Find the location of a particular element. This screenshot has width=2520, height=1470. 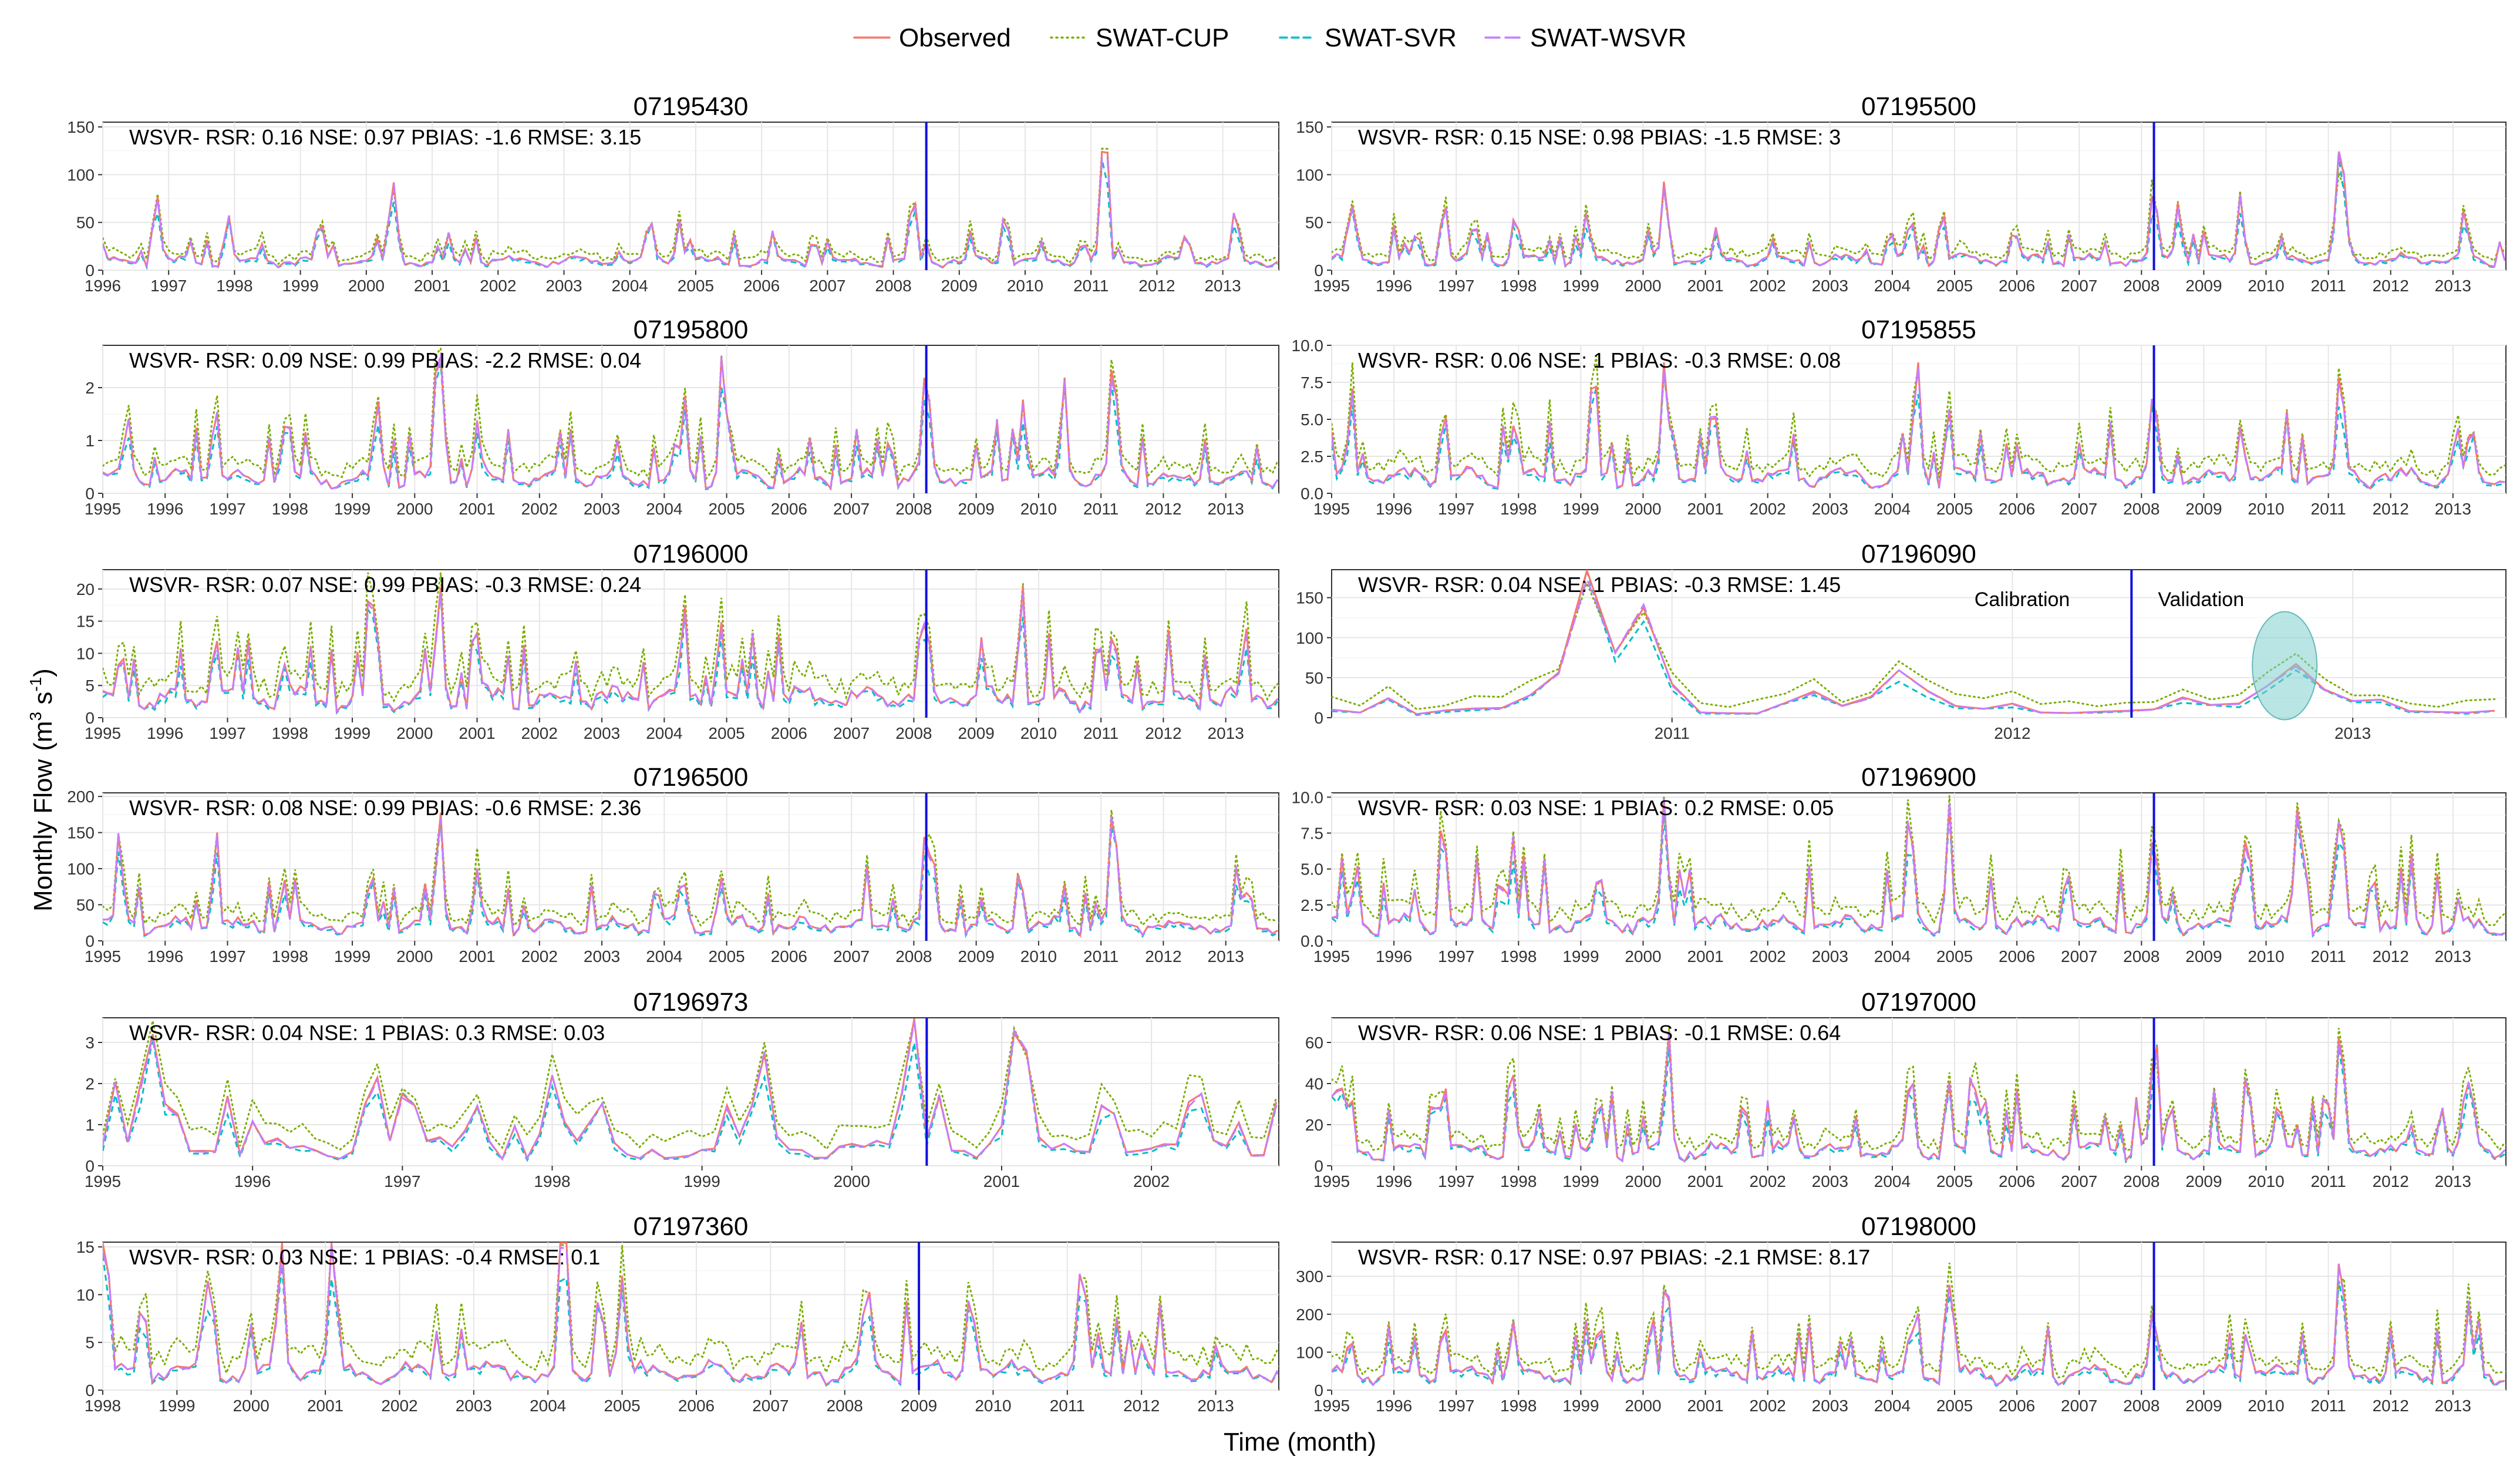

legend-label: Observed is located at coordinates (955, 37).